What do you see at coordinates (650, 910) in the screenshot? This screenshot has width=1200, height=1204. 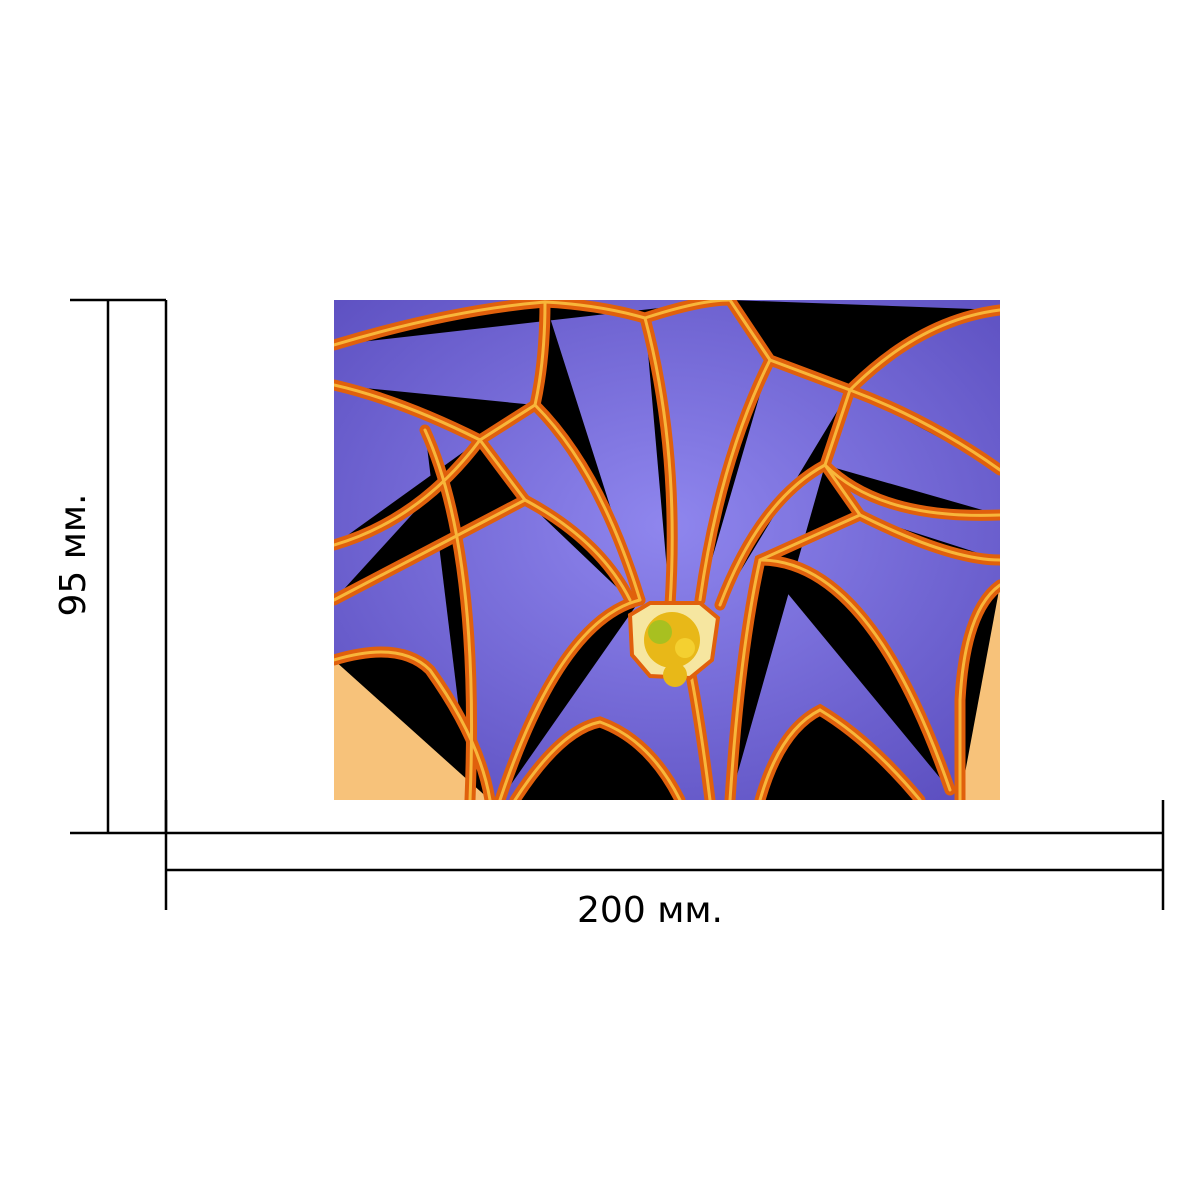 I see `width-label: 200 мм.` at bounding box center [650, 910].